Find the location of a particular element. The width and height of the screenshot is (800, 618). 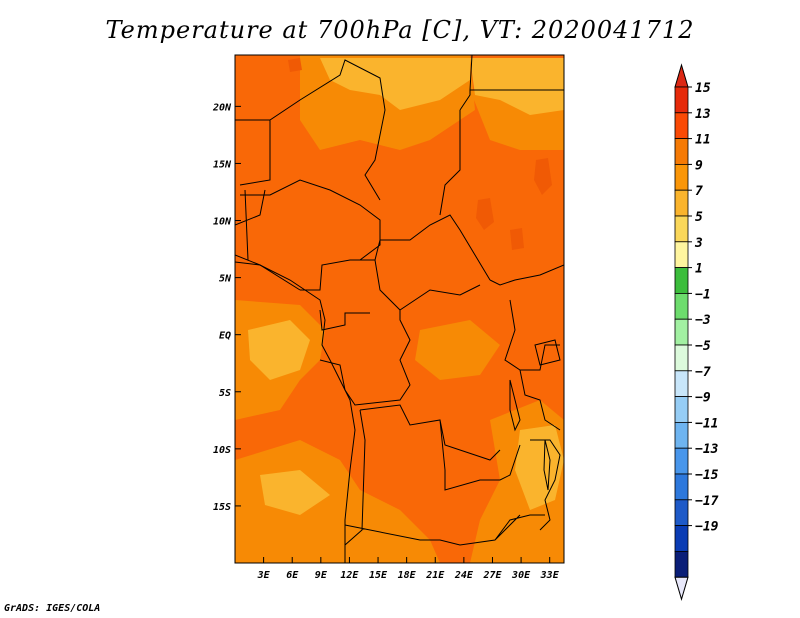

colorbar-min-arrow is located at coordinates (681, 588).